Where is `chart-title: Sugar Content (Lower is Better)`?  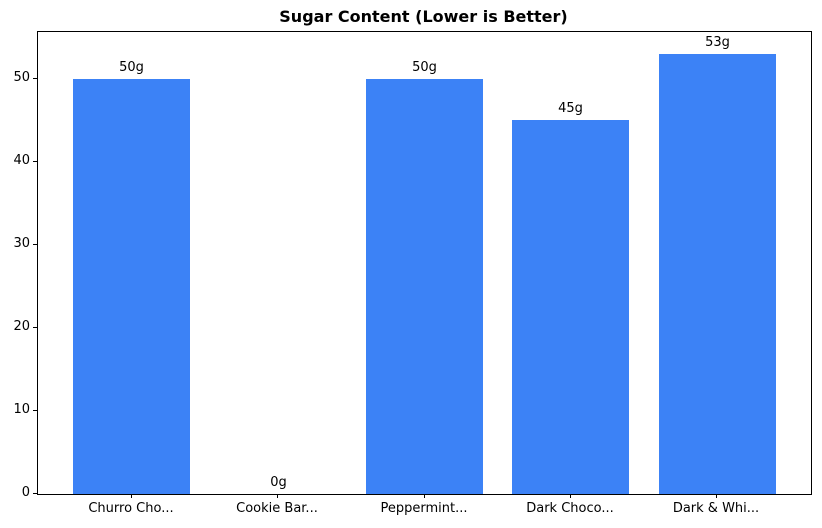
chart-title: Sugar Content (Lower is Better) is located at coordinates (423, 16).